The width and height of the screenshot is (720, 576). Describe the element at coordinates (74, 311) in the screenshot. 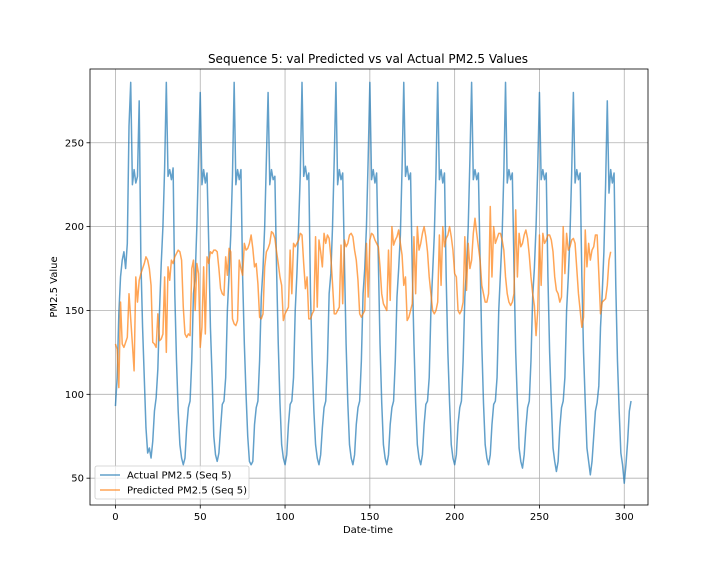

I see `y-tick-label: 150` at that location.